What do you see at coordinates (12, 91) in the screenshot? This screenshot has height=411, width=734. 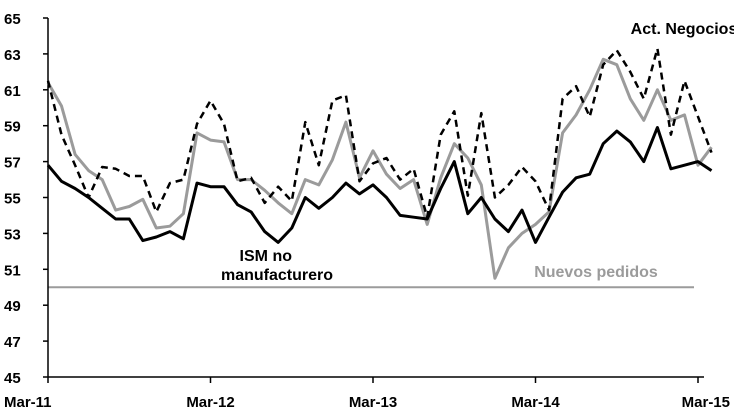 I see `y-tick-label: 61` at bounding box center [12, 91].